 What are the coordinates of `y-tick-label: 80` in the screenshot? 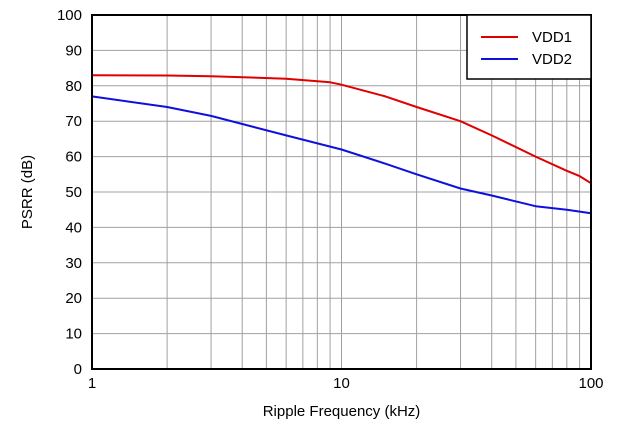 It's located at (73, 86).